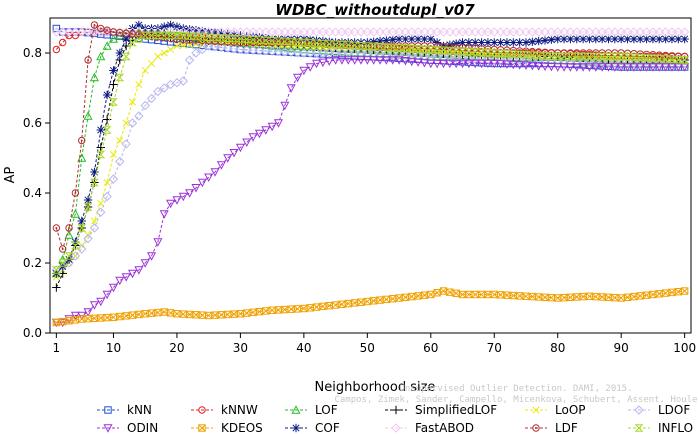 This screenshot has height=434, width=698. What do you see at coordinates (312, 427) in the screenshot?
I see `legend-item-cof: COF` at bounding box center [312, 427].